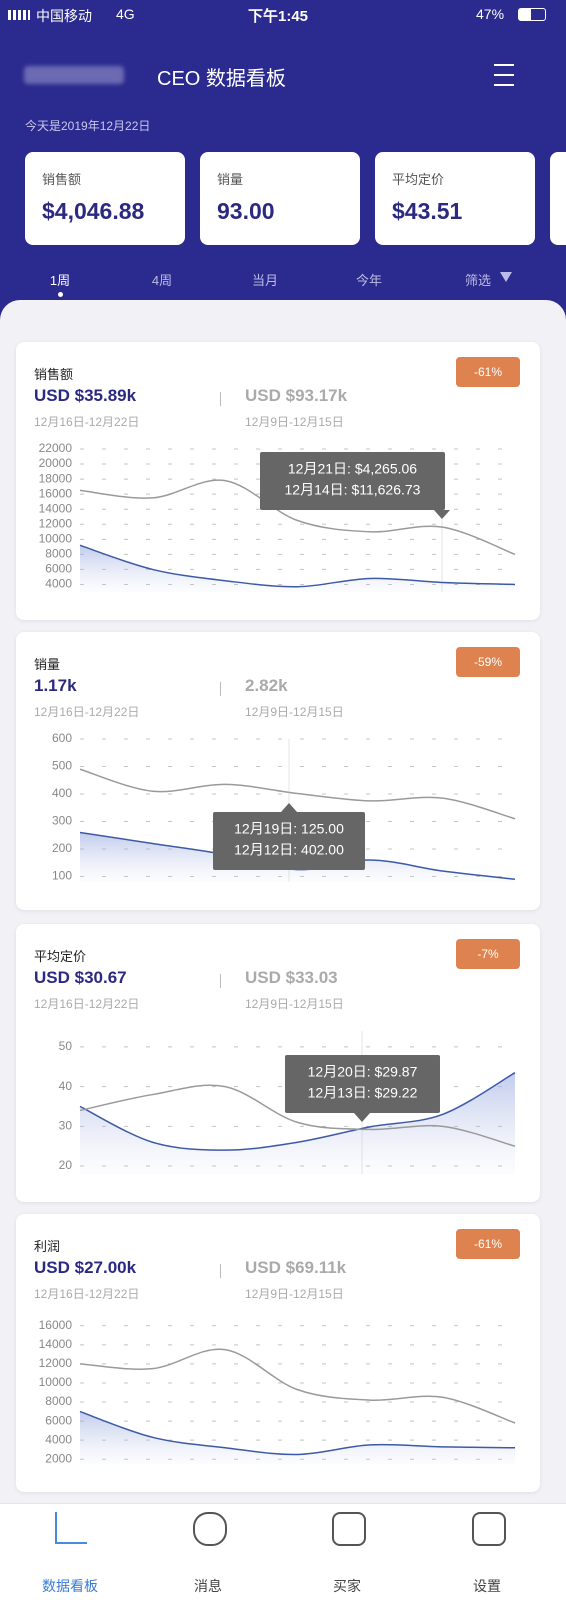 The height and width of the screenshot is (1600, 566). Describe the element at coordinates (54, 374) in the screenshot. I see `card-title: 销售额` at that location.